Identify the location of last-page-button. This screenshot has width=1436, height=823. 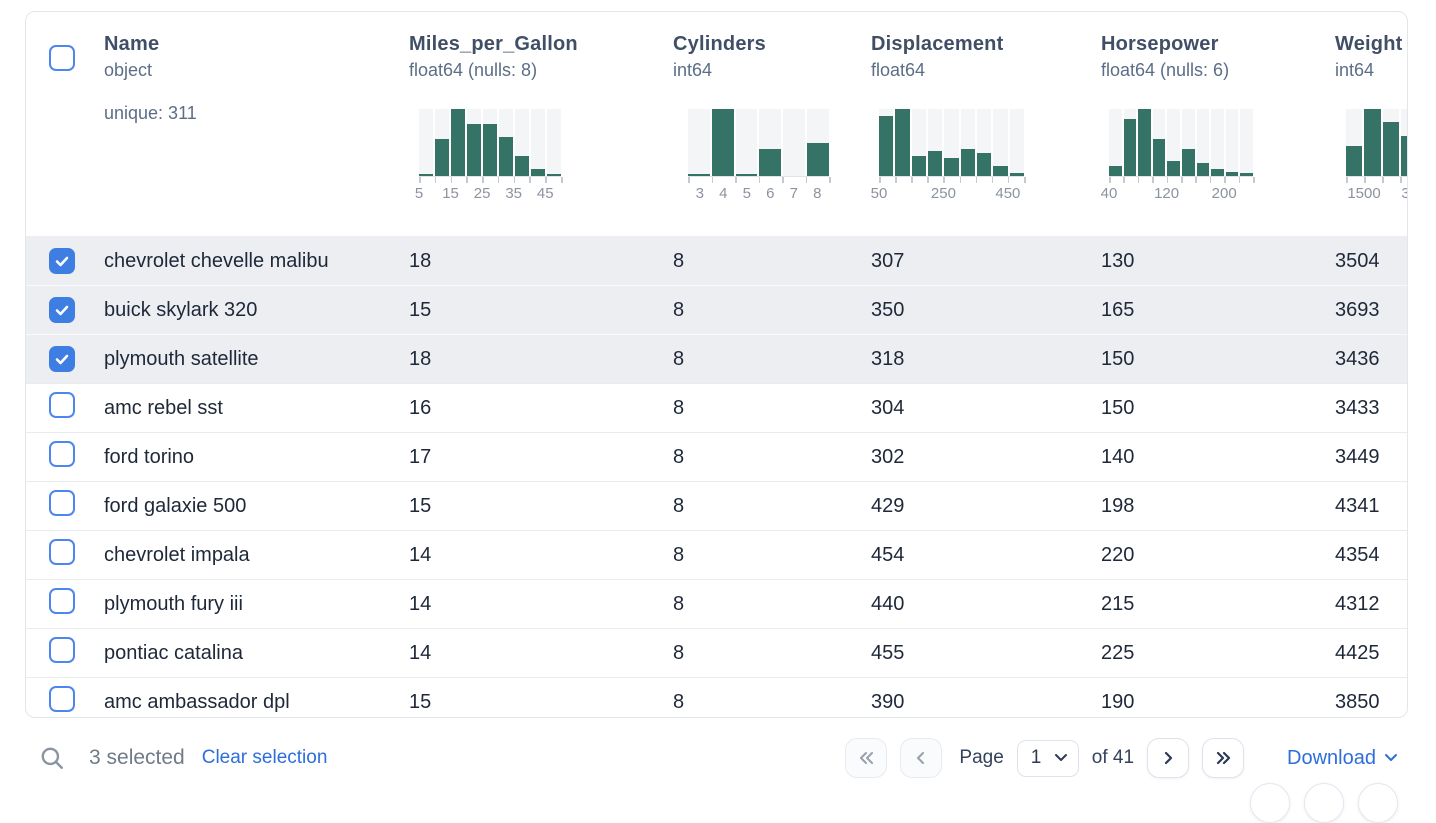
(1223, 758).